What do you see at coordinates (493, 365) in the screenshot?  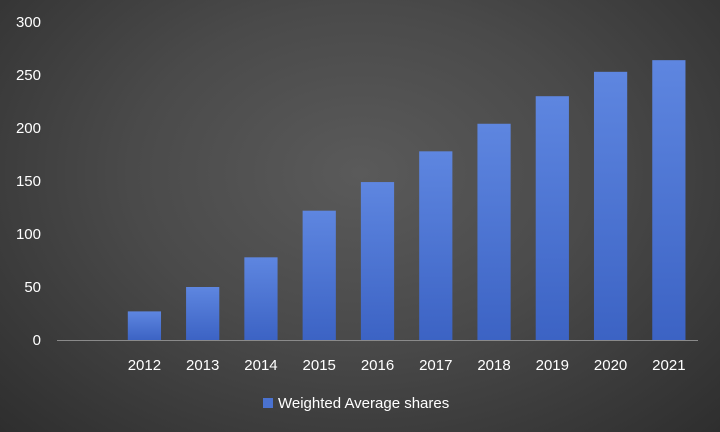 I see `x-tick-label-2018: 2018` at bounding box center [493, 365].